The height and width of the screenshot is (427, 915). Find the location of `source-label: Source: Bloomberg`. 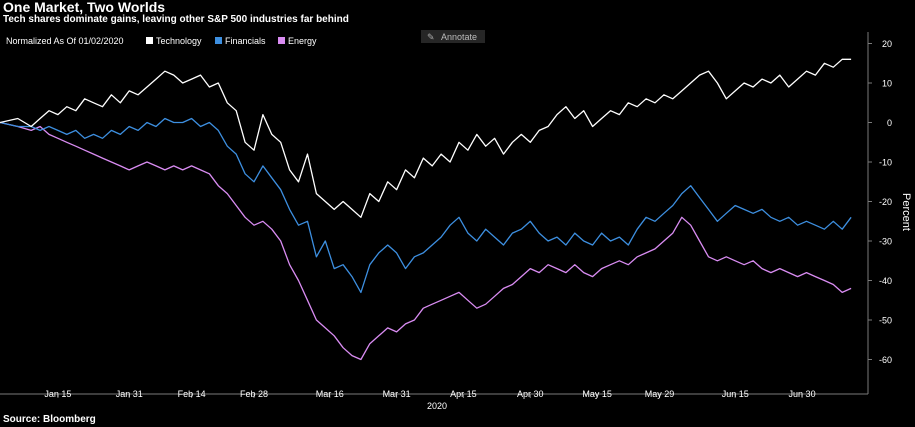

source-label: Source: Bloomberg is located at coordinates (49, 419).